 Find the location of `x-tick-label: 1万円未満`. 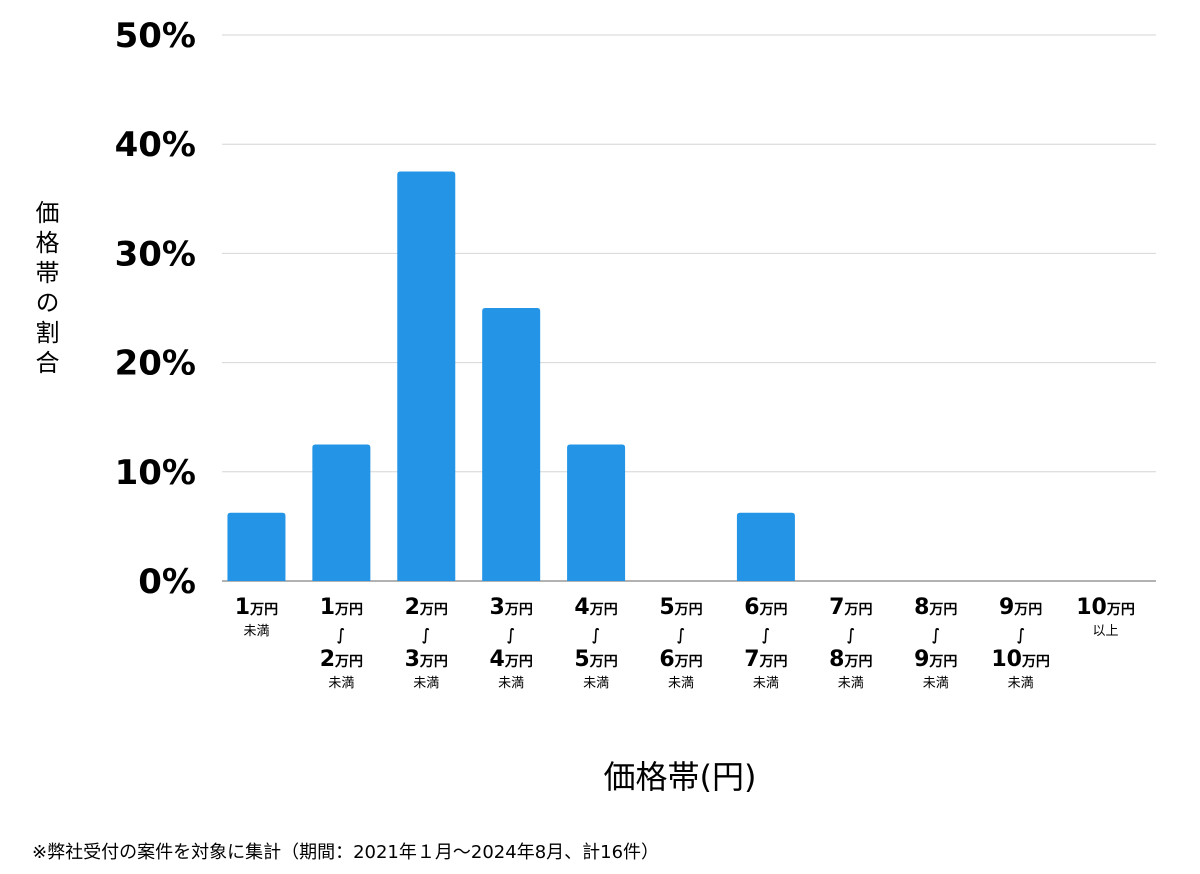

x-tick-label: 1万円未満 is located at coordinates (256, 617).